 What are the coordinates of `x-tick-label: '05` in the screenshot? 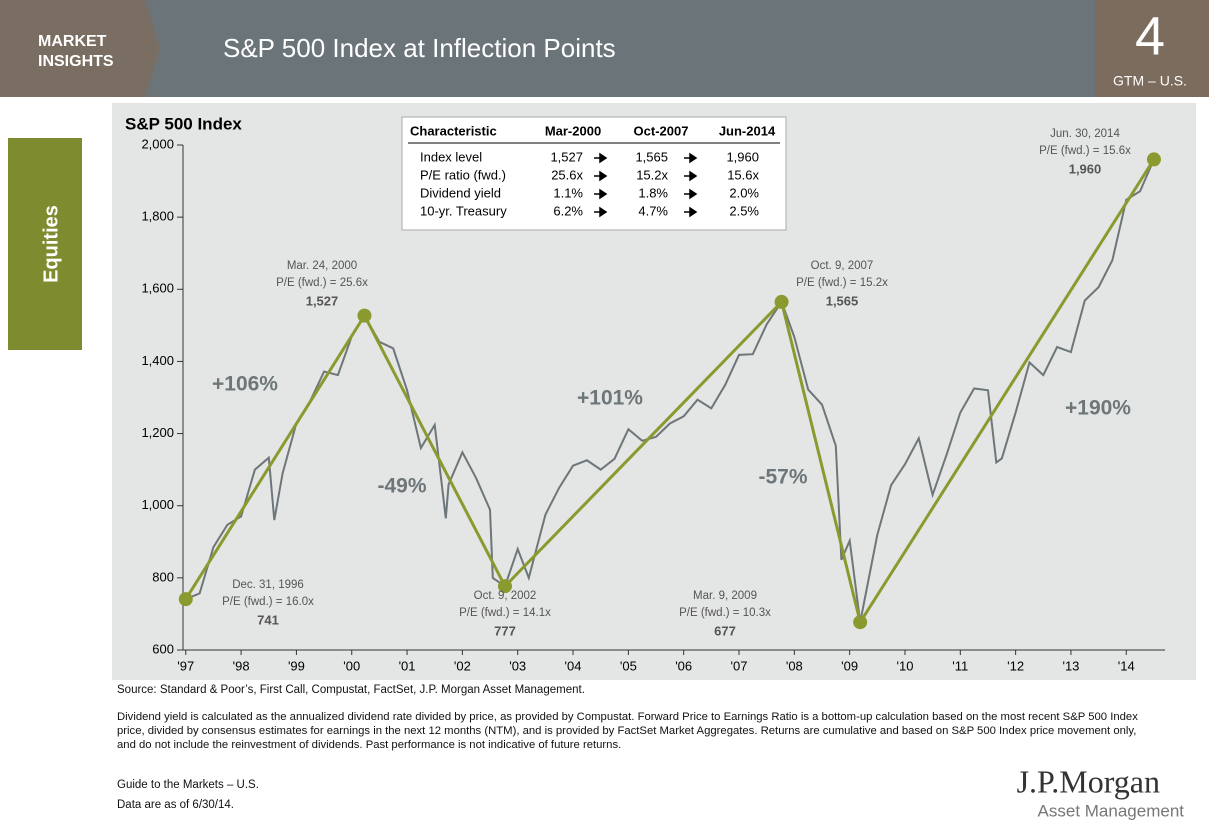 It's located at (628, 665).